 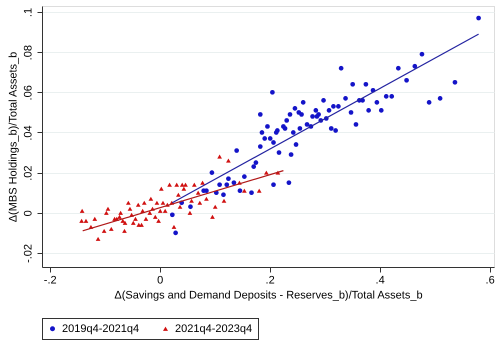 What do you see at coordinates (270, 280) in the screenshot?
I see `x-tick-label: .2` at bounding box center [270, 280].